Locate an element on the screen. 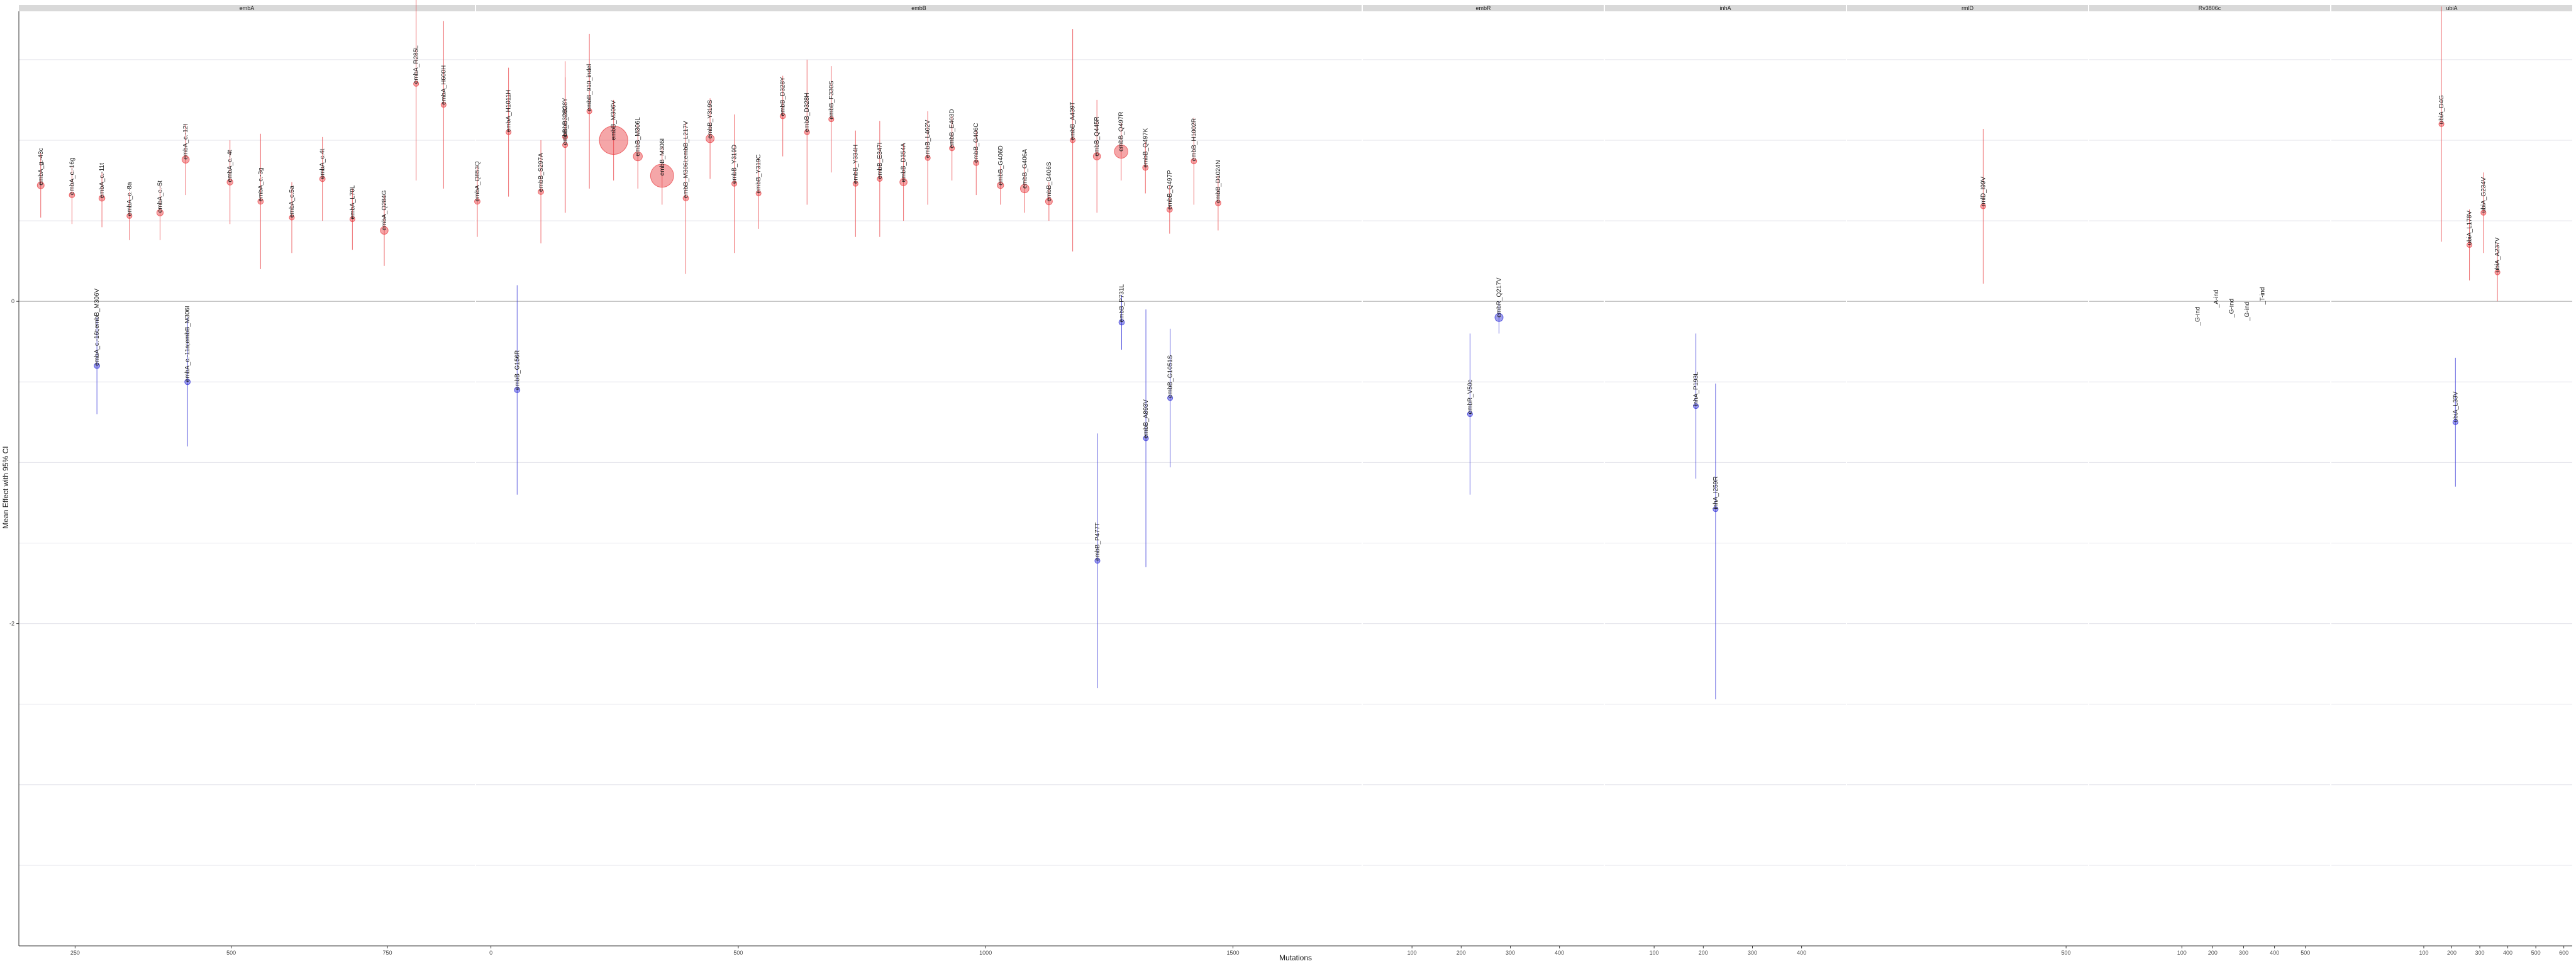  point-label: embB_G156R is located at coordinates (517, 370).